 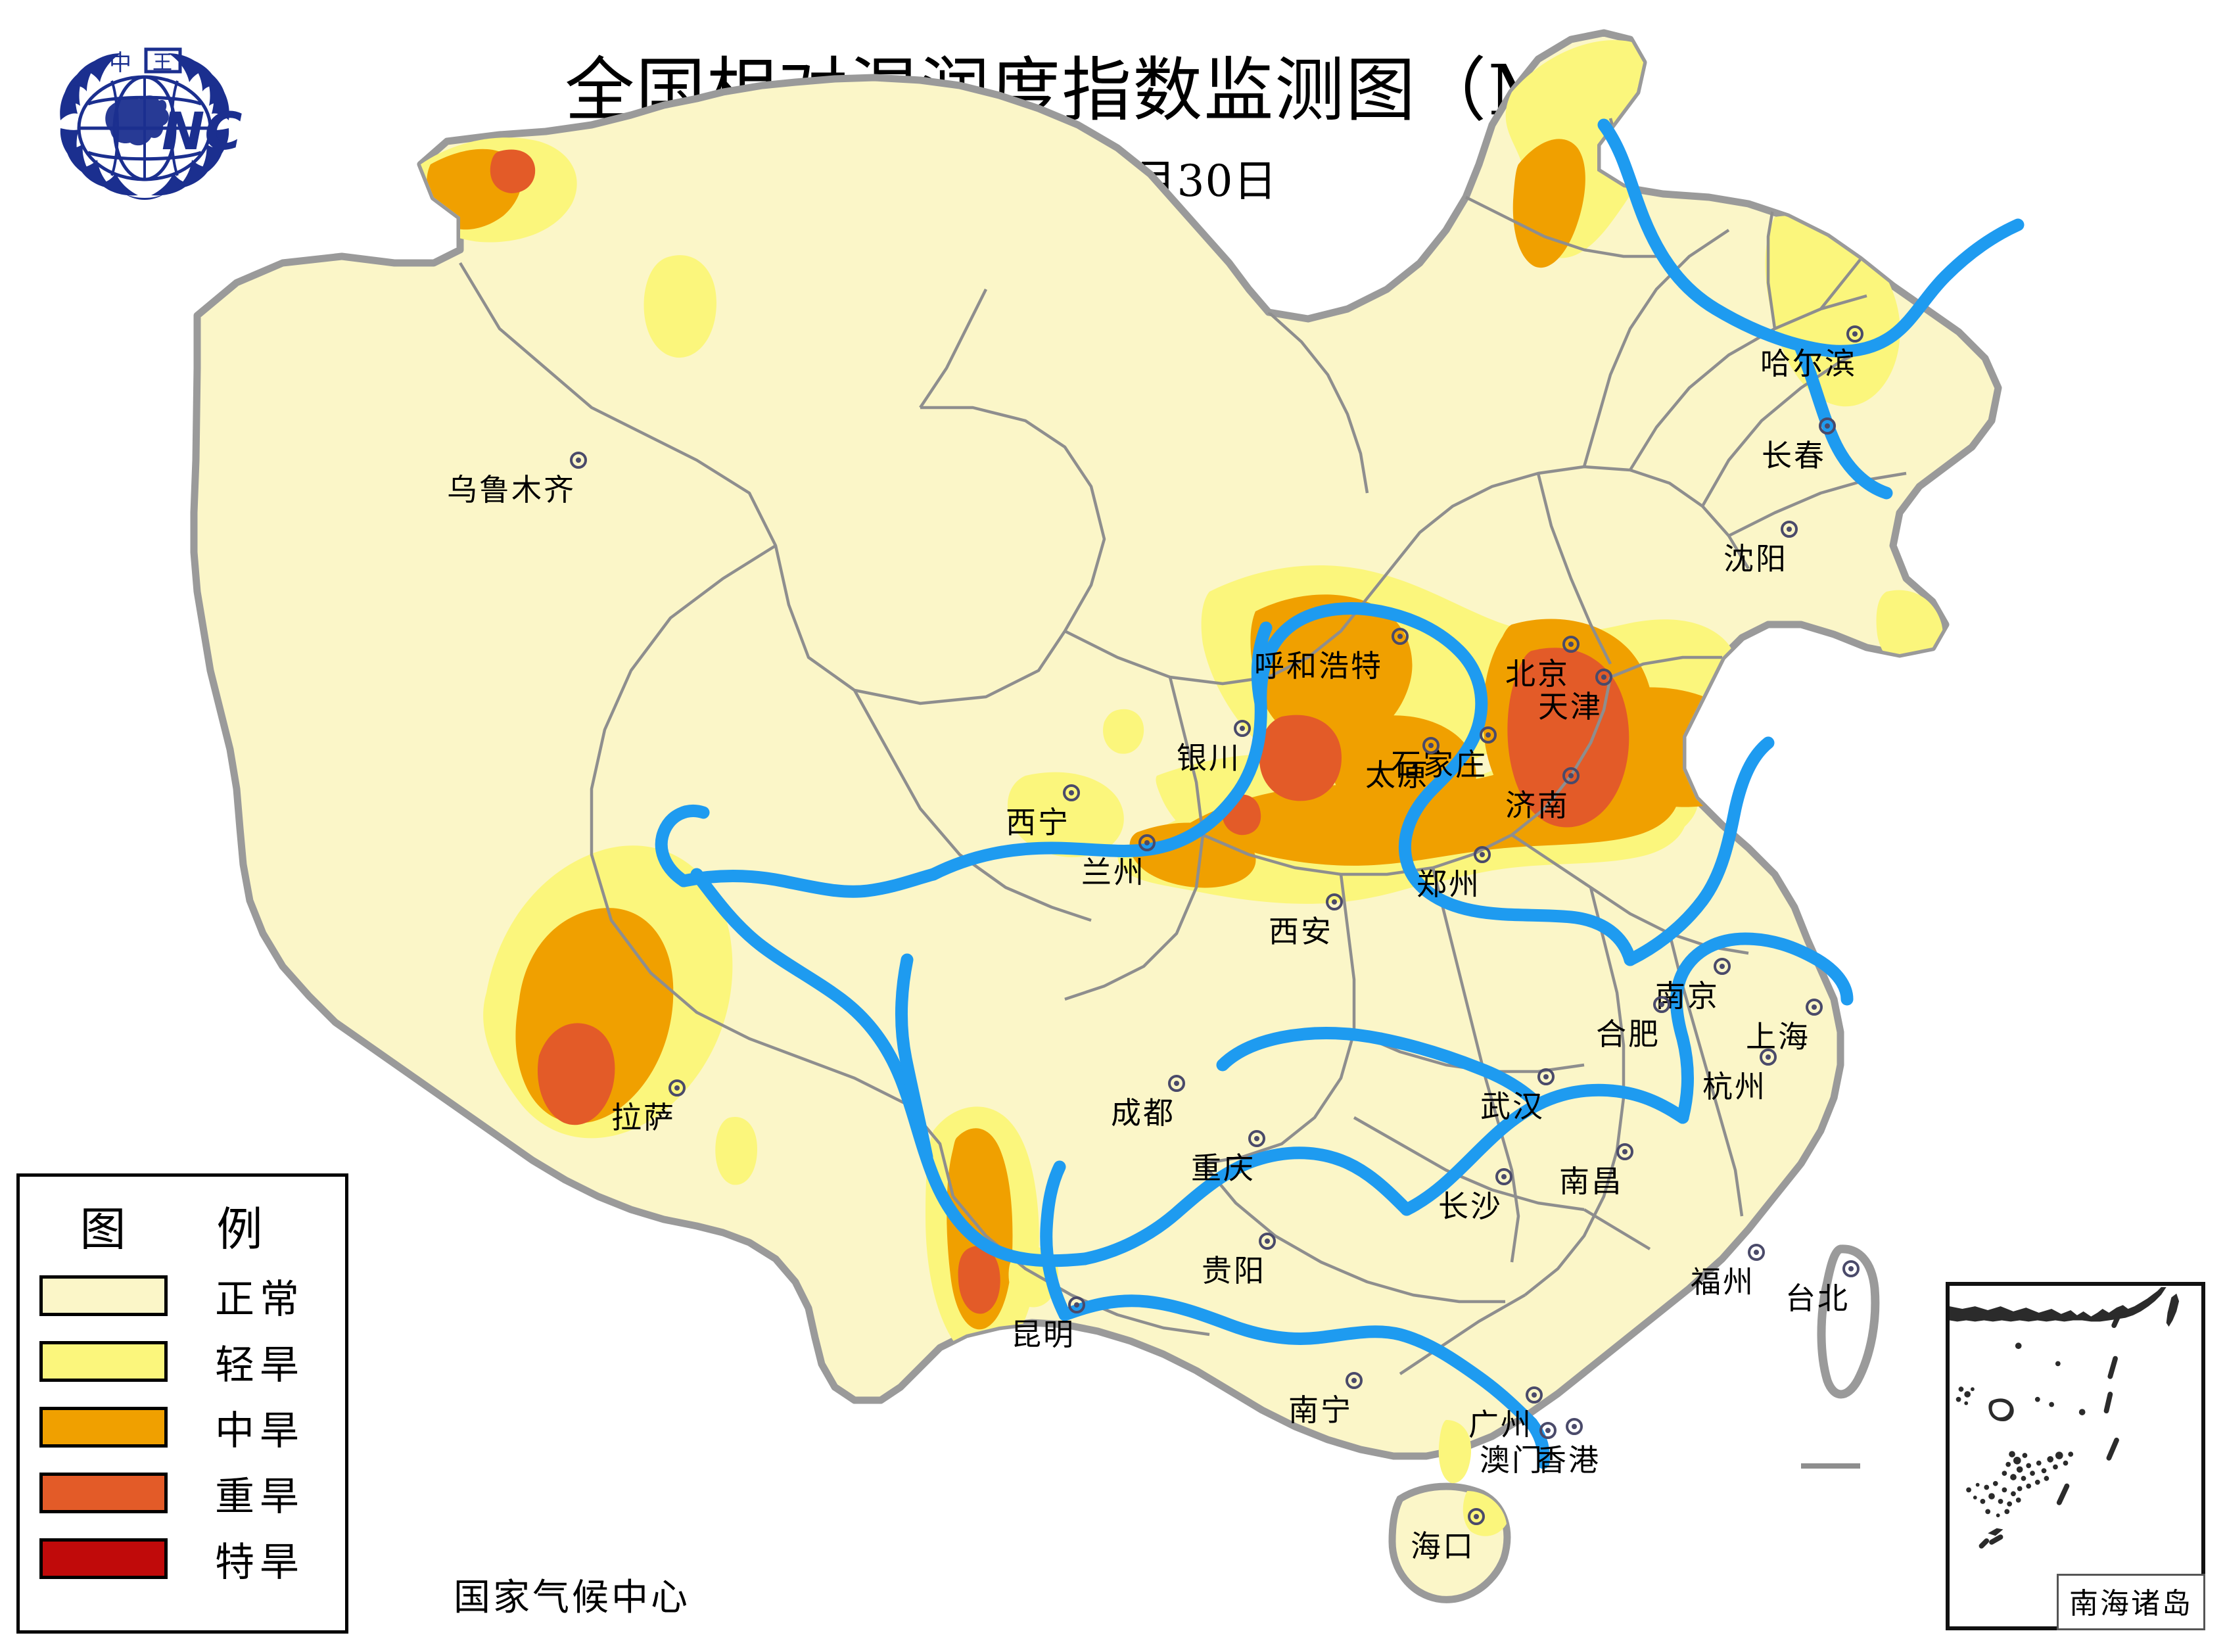 What do you see at coordinates (914, 1058) in the screenshot?
I see `lancang-river` at bounding box center [914, 1058].